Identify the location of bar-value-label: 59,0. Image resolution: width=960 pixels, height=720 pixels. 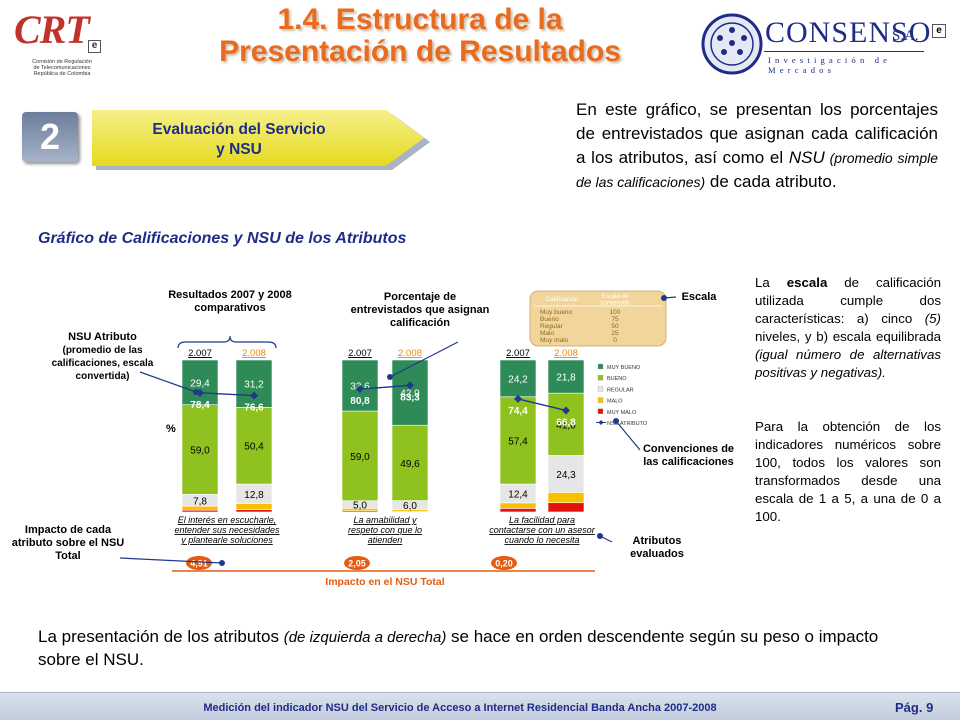
(200, 451).